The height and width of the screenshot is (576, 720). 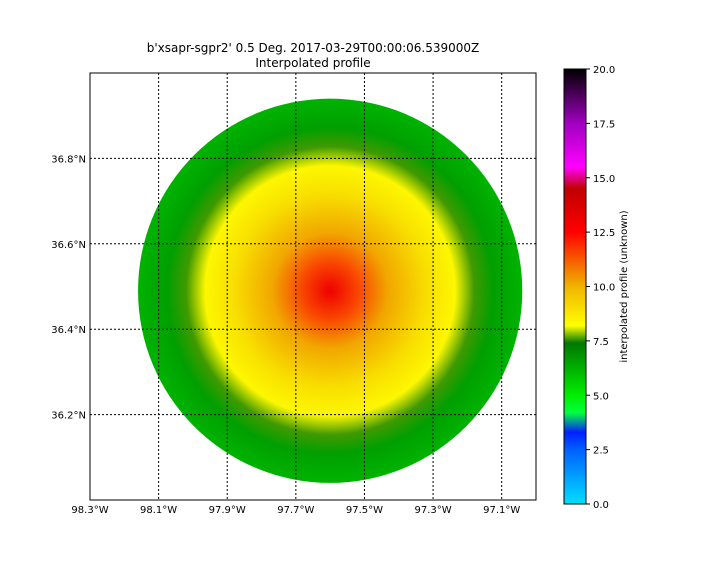 I want to click on y-tick-label: 36.8°N, so click(x=68, y=159).